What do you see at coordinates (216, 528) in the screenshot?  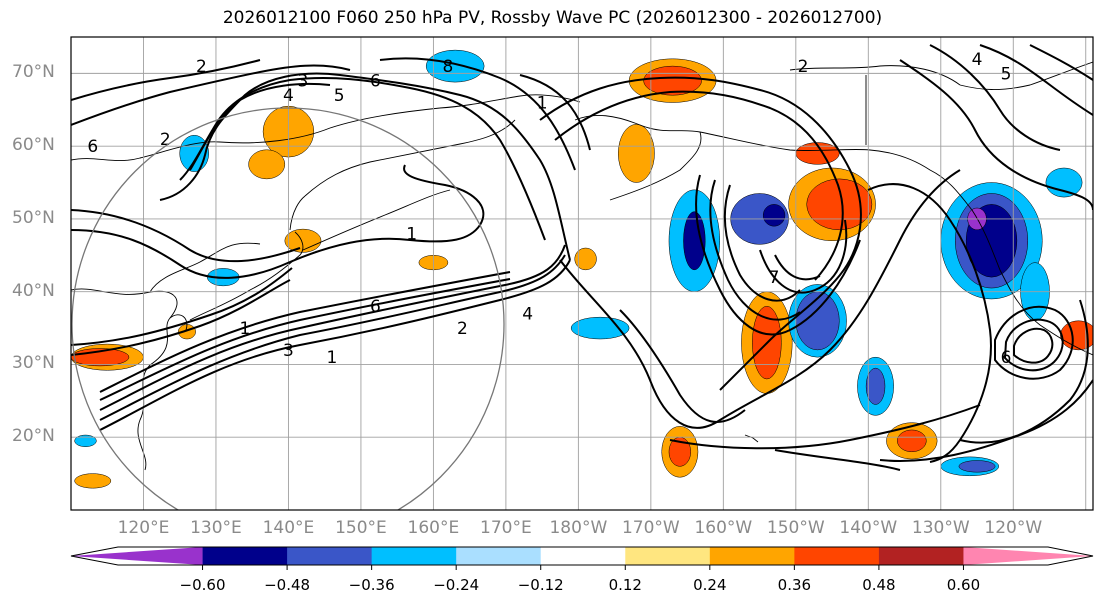 I see `longitude-label: 130°E` at bounding box center [216, 528].